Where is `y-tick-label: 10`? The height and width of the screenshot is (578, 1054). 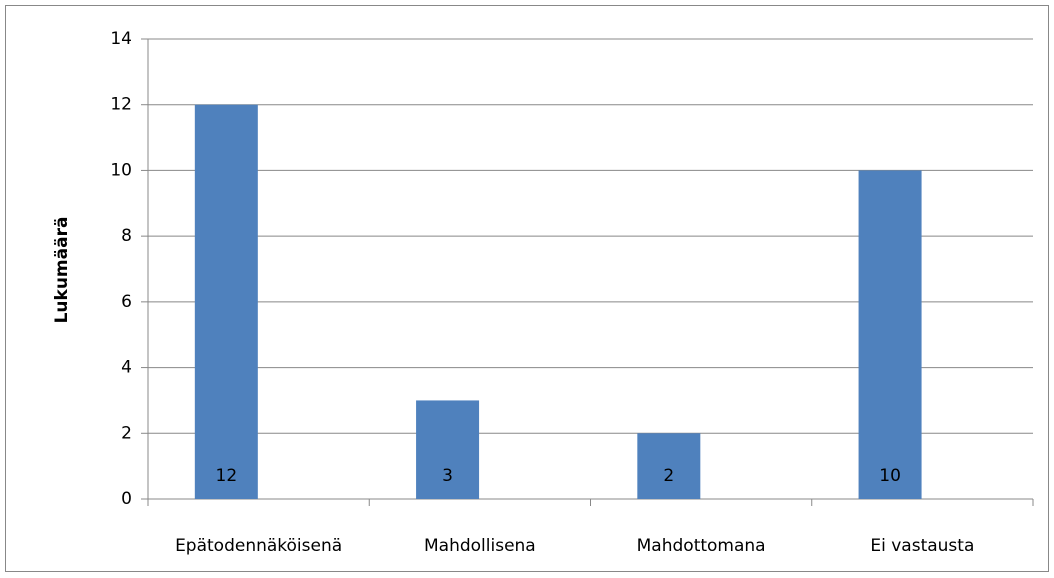 y-tick-label: 10 is located at coordinates (121, 170).